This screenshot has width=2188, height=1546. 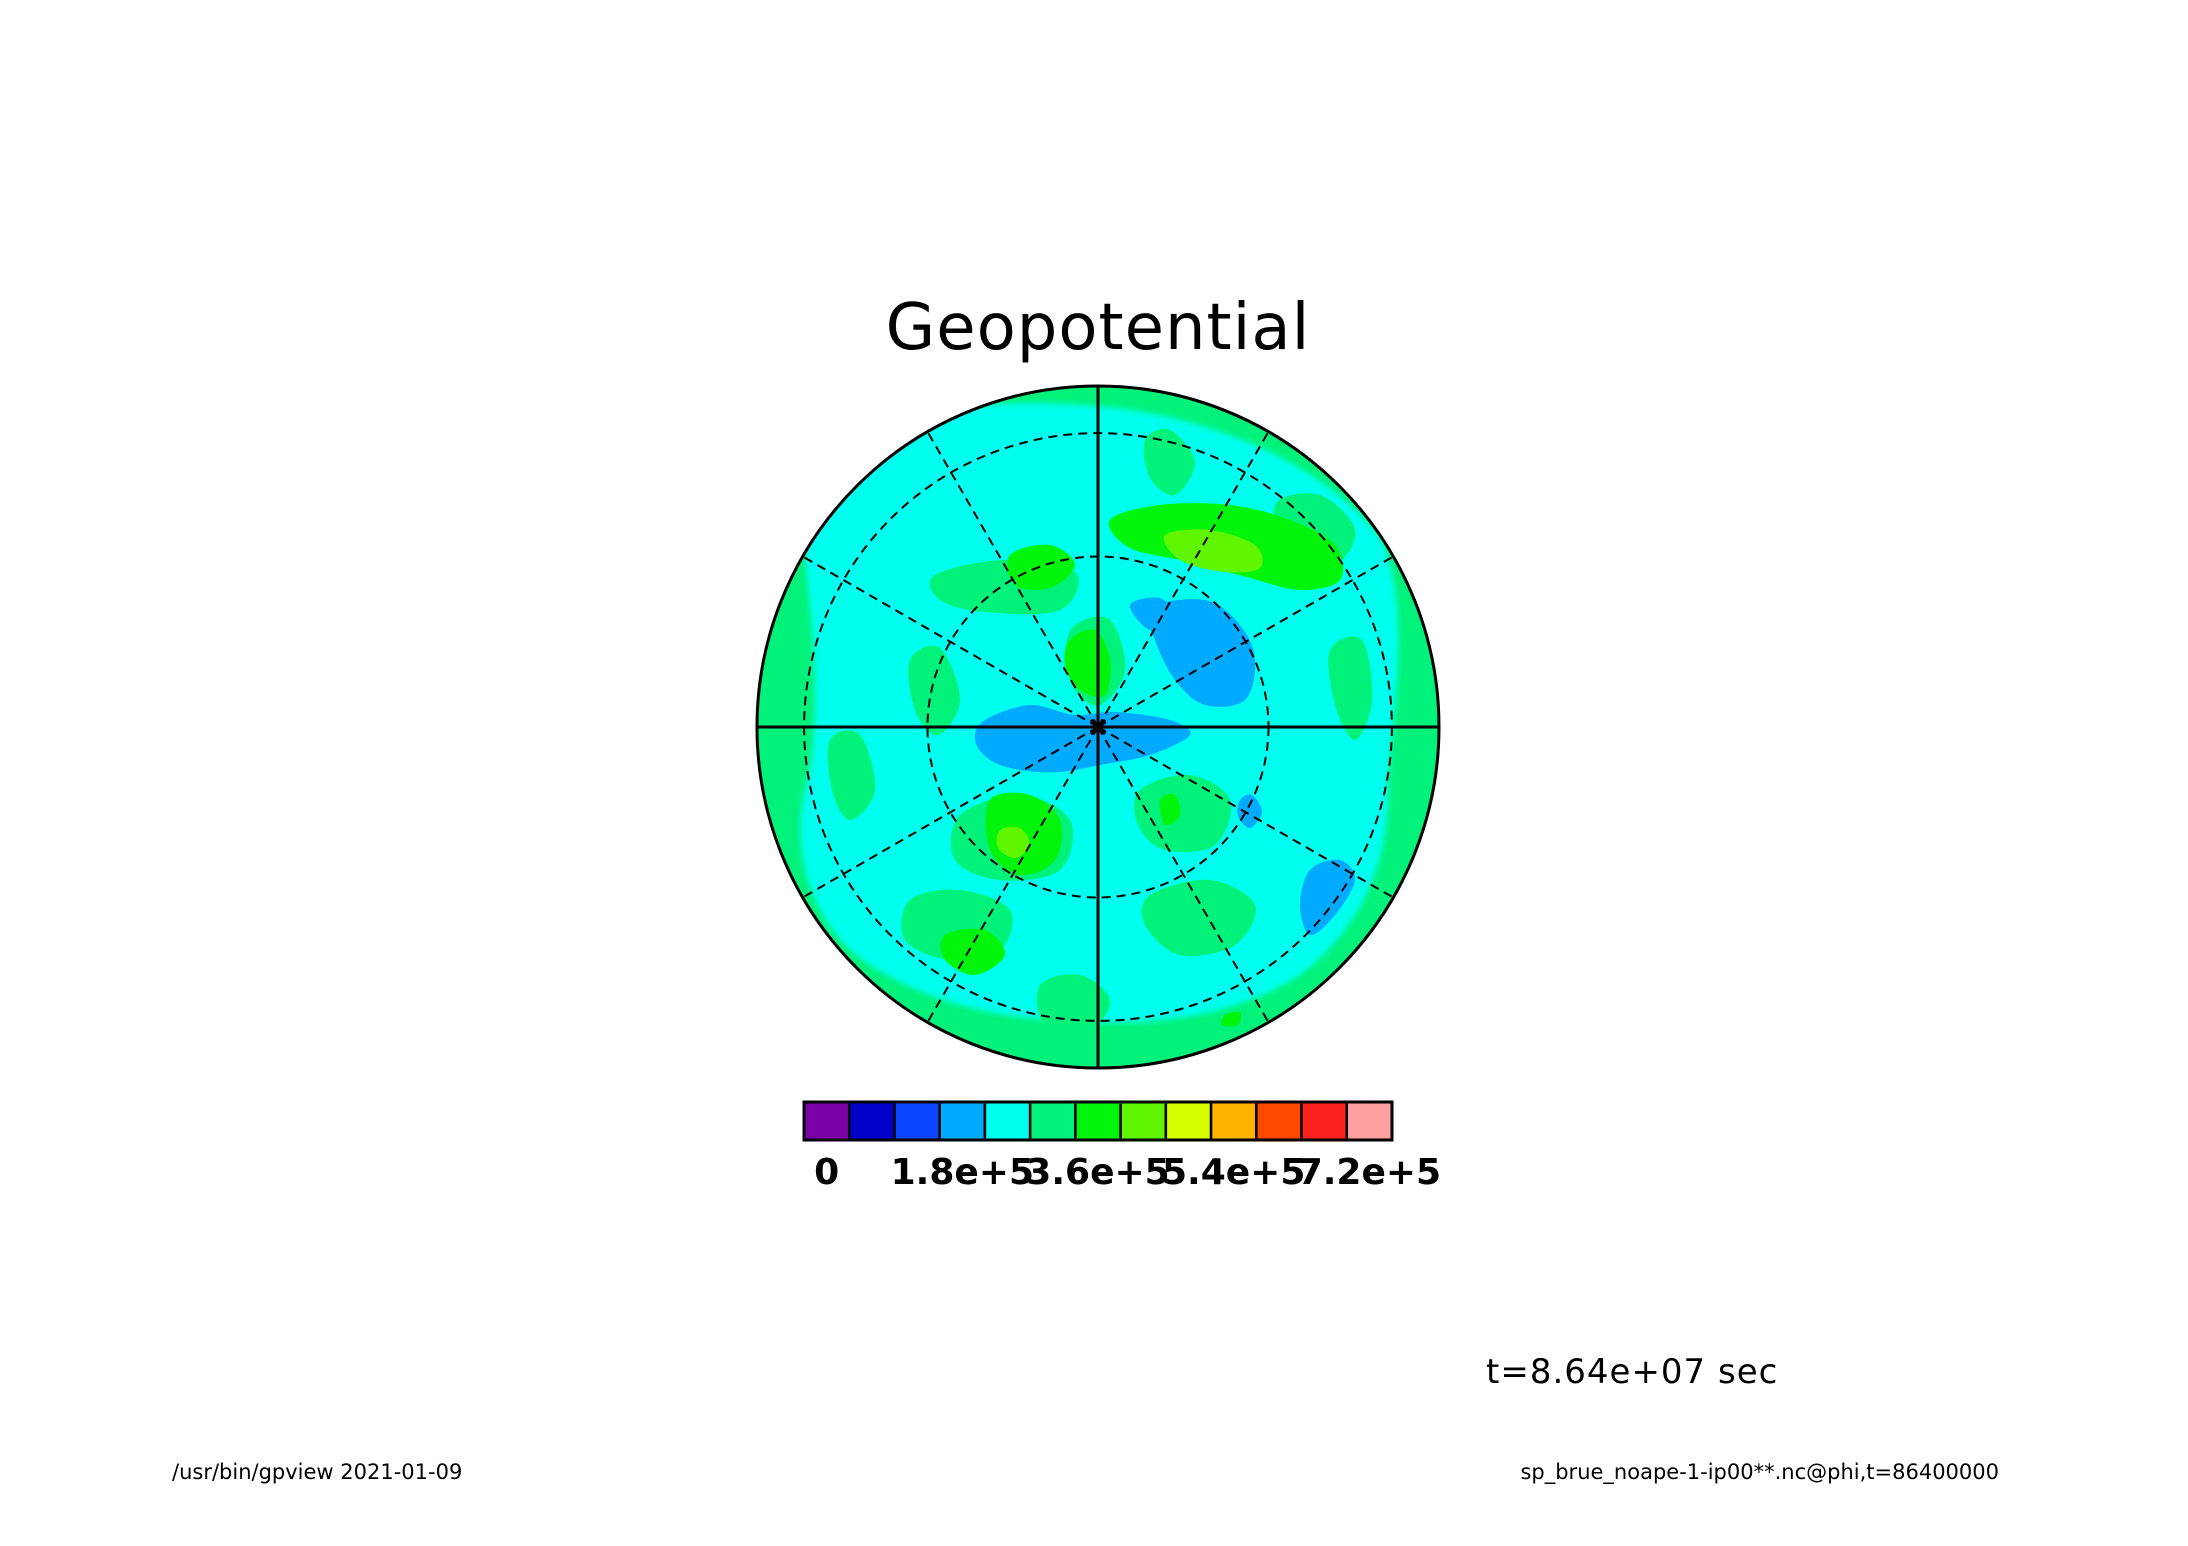 What do you see at coordinates (962, 1172) in the screenshot?
I see `colorbar-tick-label: 1.8e+5` at bounding box center [962, 1172].